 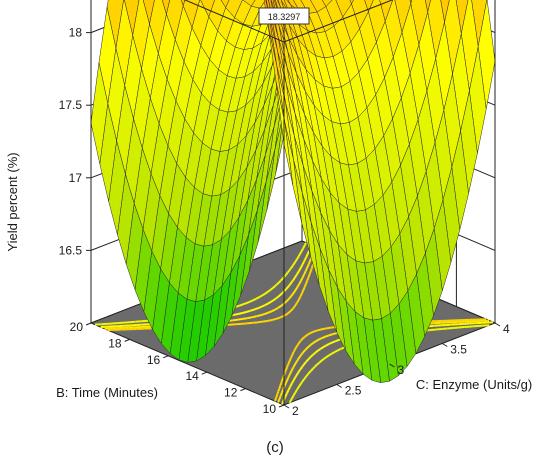 What do you see at coordinates (71, 105) in the screenshot?
I see `z-tick-label: 17.5` at bounding box center [71, 105].